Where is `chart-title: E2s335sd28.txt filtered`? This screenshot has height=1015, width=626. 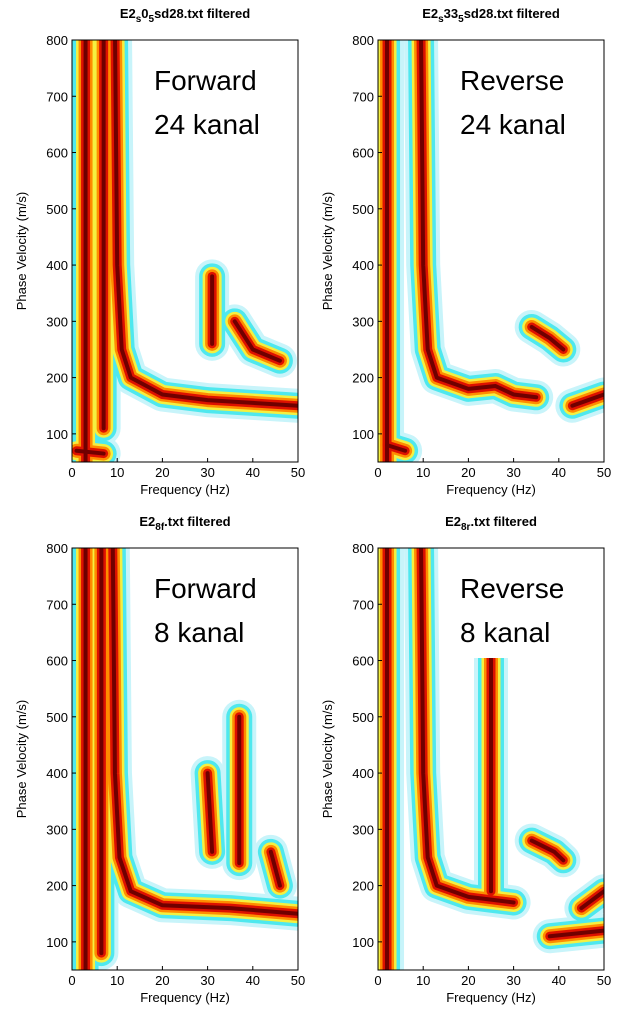
chart-title: E2s335sd28.txt filtered is located at coordinates (491, 15).